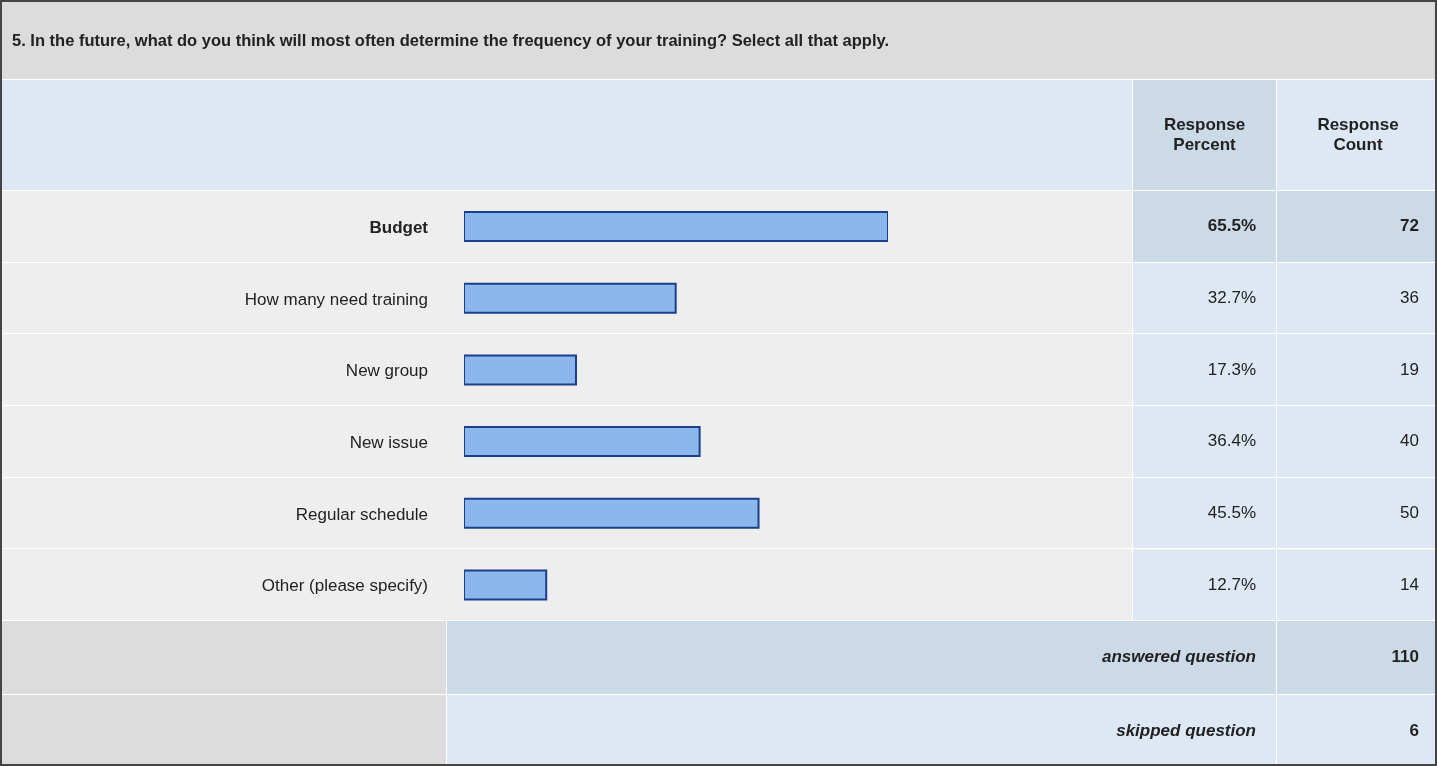 The height and width of the screenshot is (766, 1437). I want to click on y-tick-label: New issue, so click(388, 442).